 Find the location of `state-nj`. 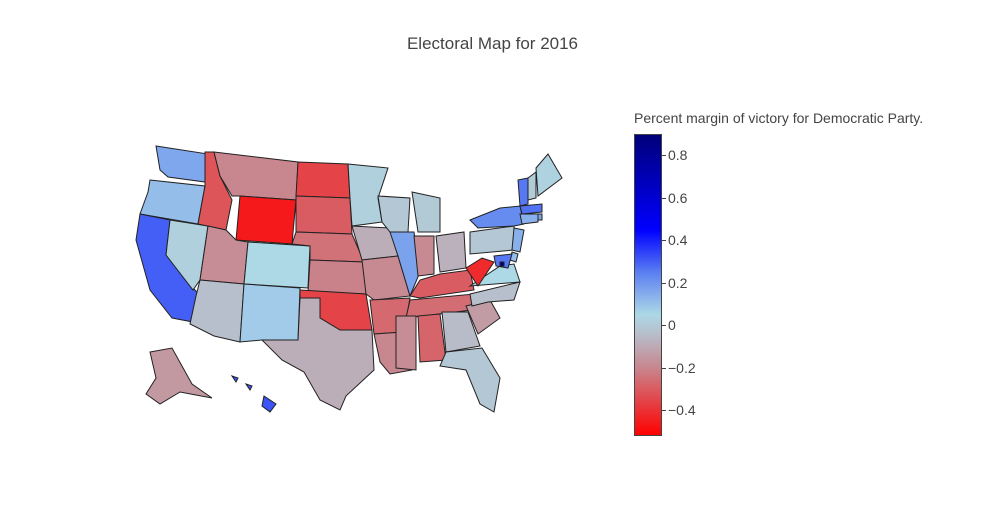

state-nj is located at coordinates (518, 240).